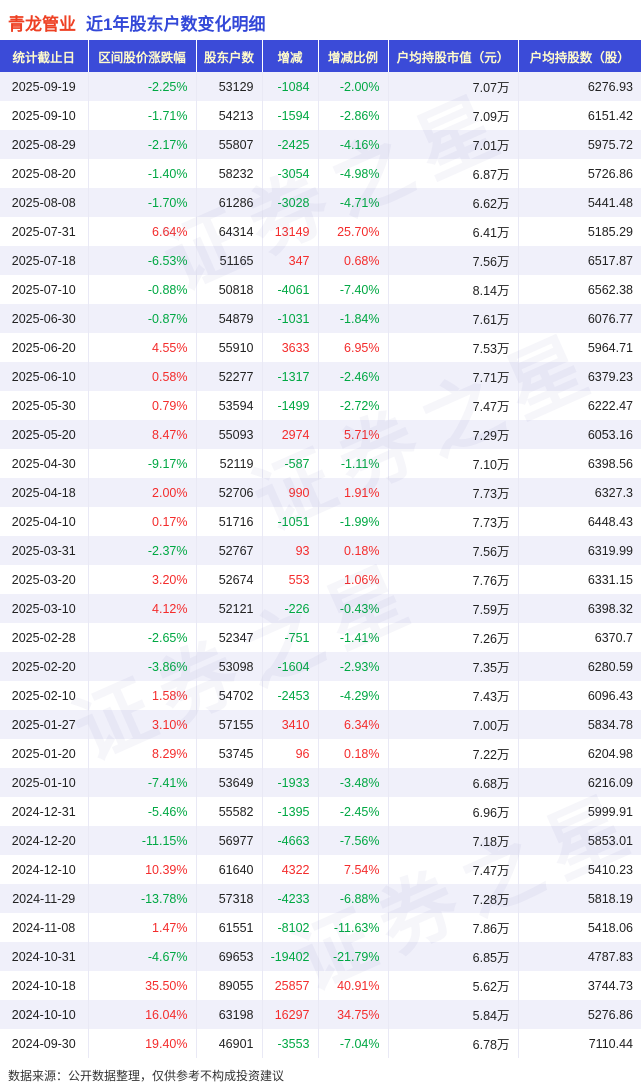 This screenshot has width=641, height=1086. I want to click on cell-date: 2025-02-20, so click(44, 666).